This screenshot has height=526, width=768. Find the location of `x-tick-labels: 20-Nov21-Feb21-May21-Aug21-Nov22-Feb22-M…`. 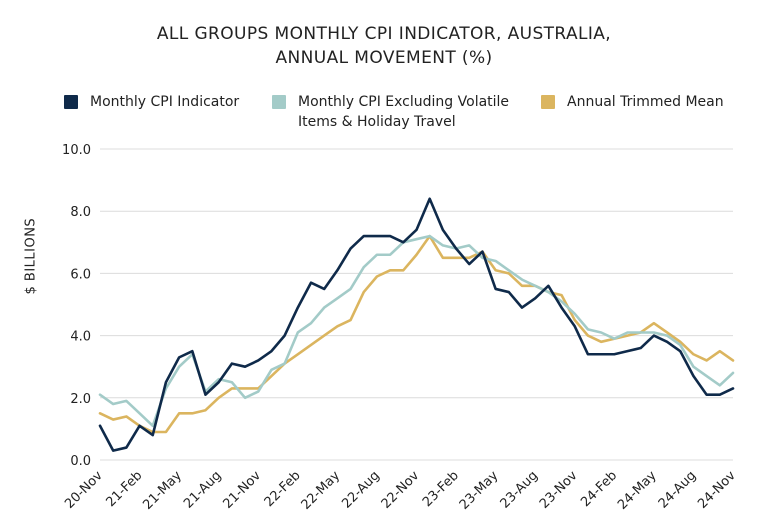

x-tick-labels: 20-Nov21-Feb21-May21-Aug21-Nov22-Feb22-M… is located at coordinates (400, 490).